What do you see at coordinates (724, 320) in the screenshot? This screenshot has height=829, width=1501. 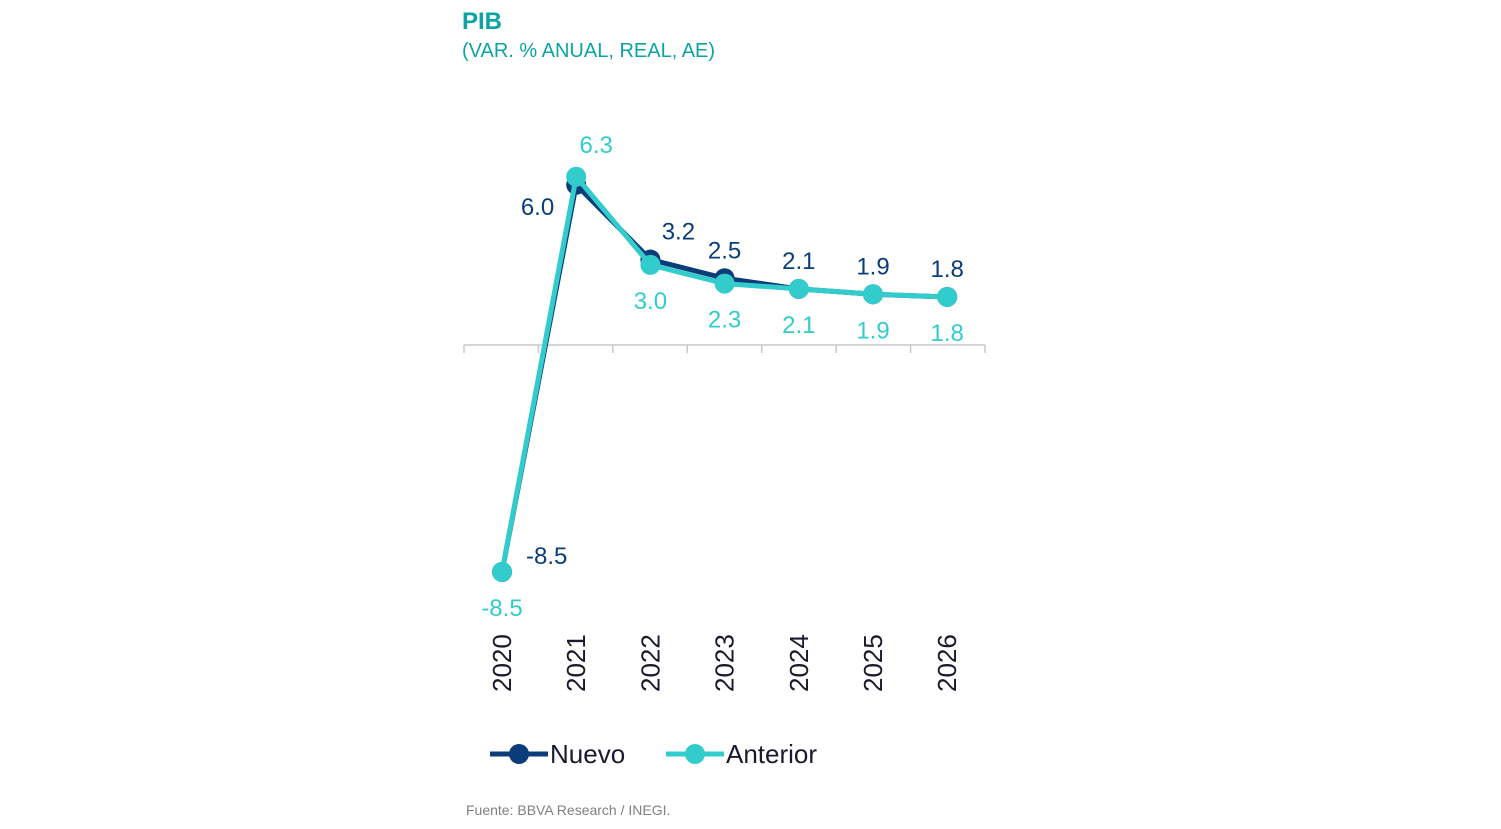 I see `data-label-anterior: 2.3` at bounding box center [724, 320].